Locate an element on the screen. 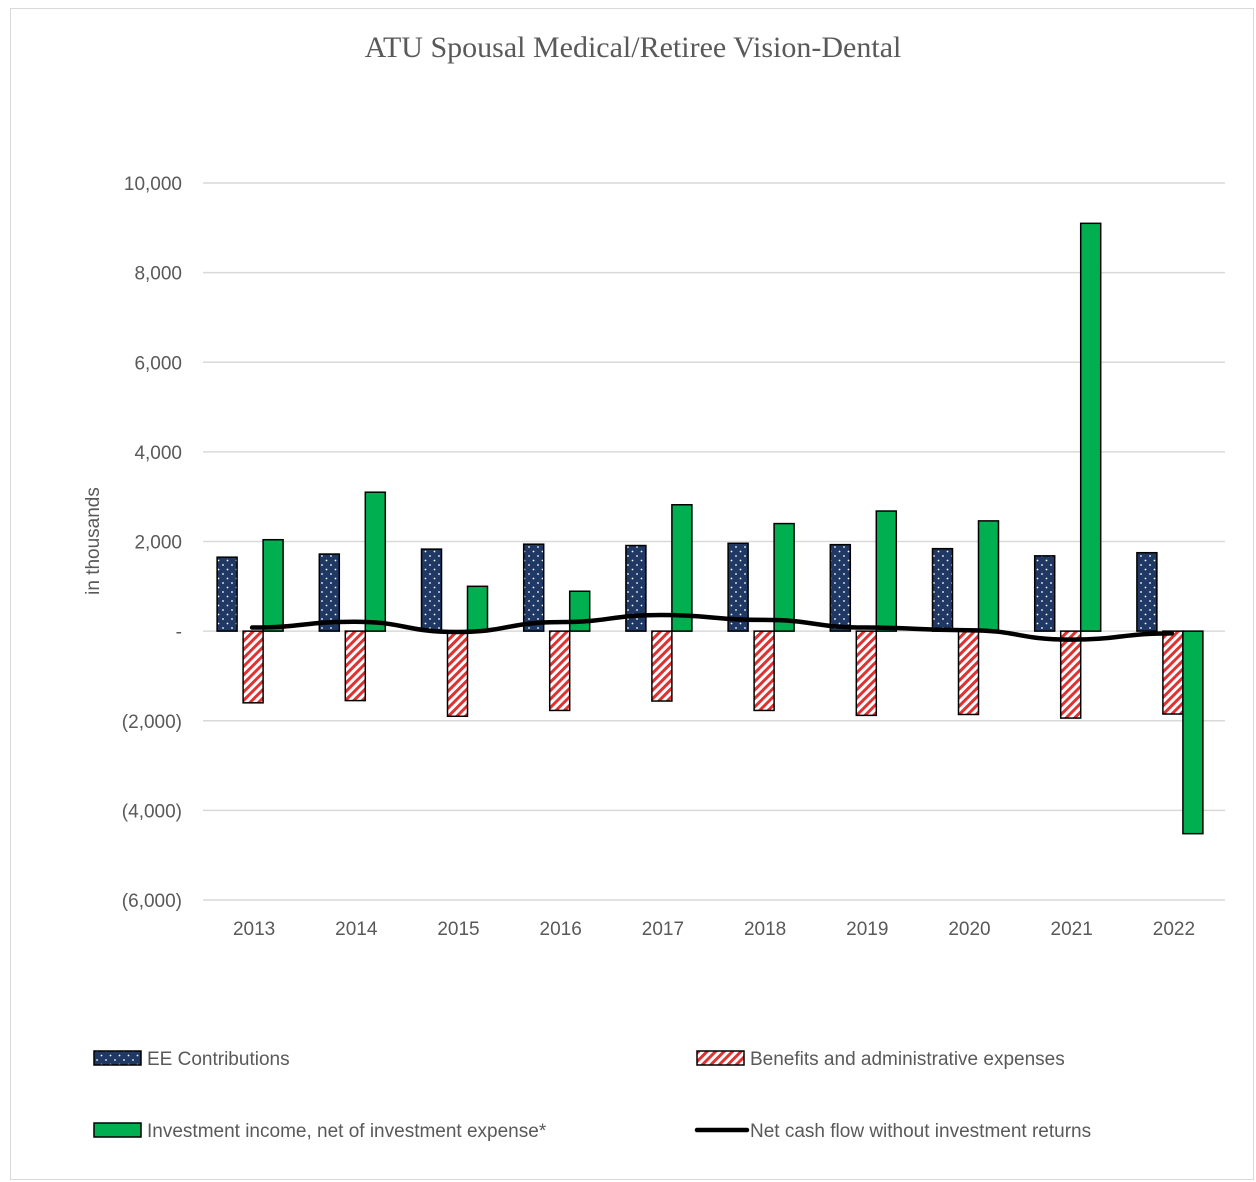 This screenshot has height=1182, width=1256. bar-solid-2022 is located at coordinates (1193, 732).